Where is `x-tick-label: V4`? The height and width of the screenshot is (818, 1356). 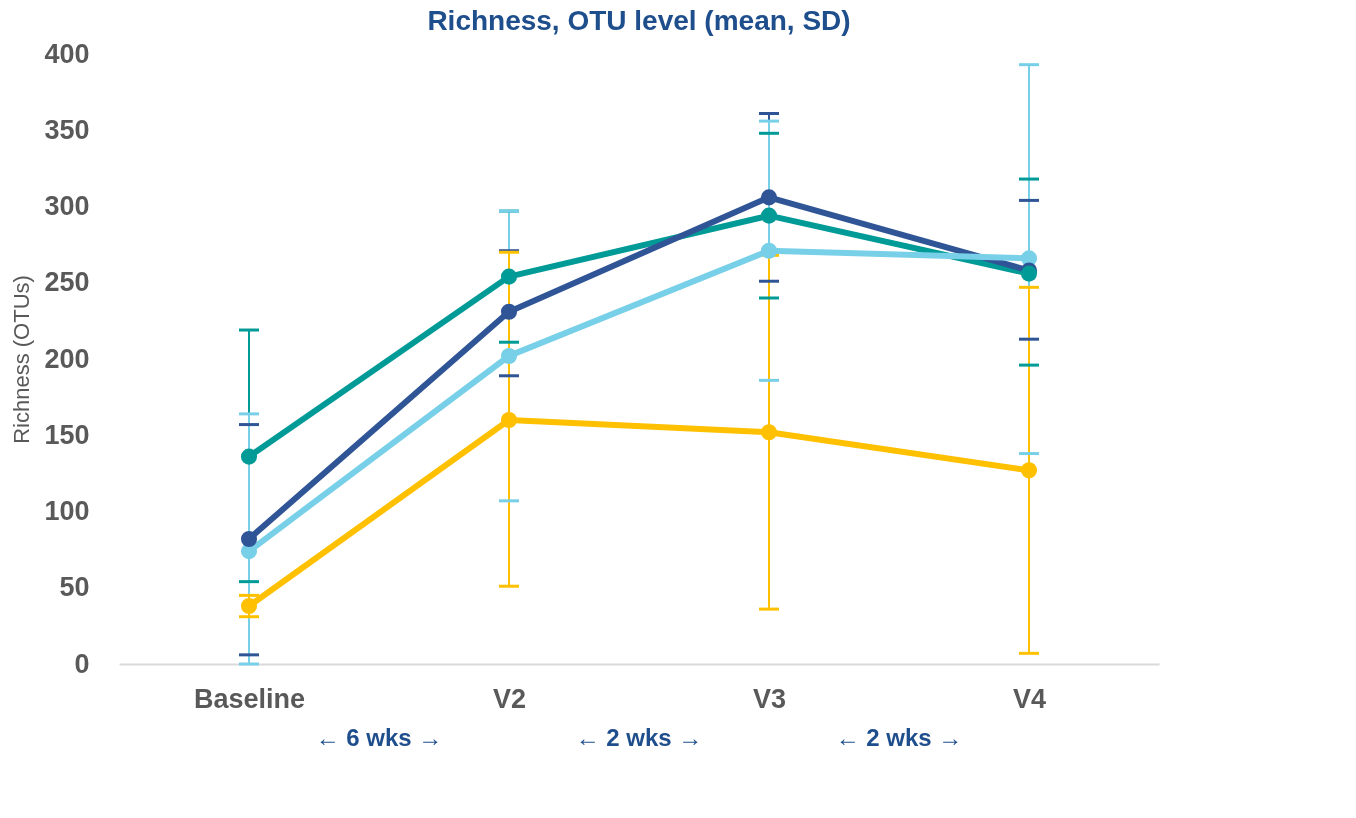
x-tick-label: V4 is located at coordinates (1029, 698).